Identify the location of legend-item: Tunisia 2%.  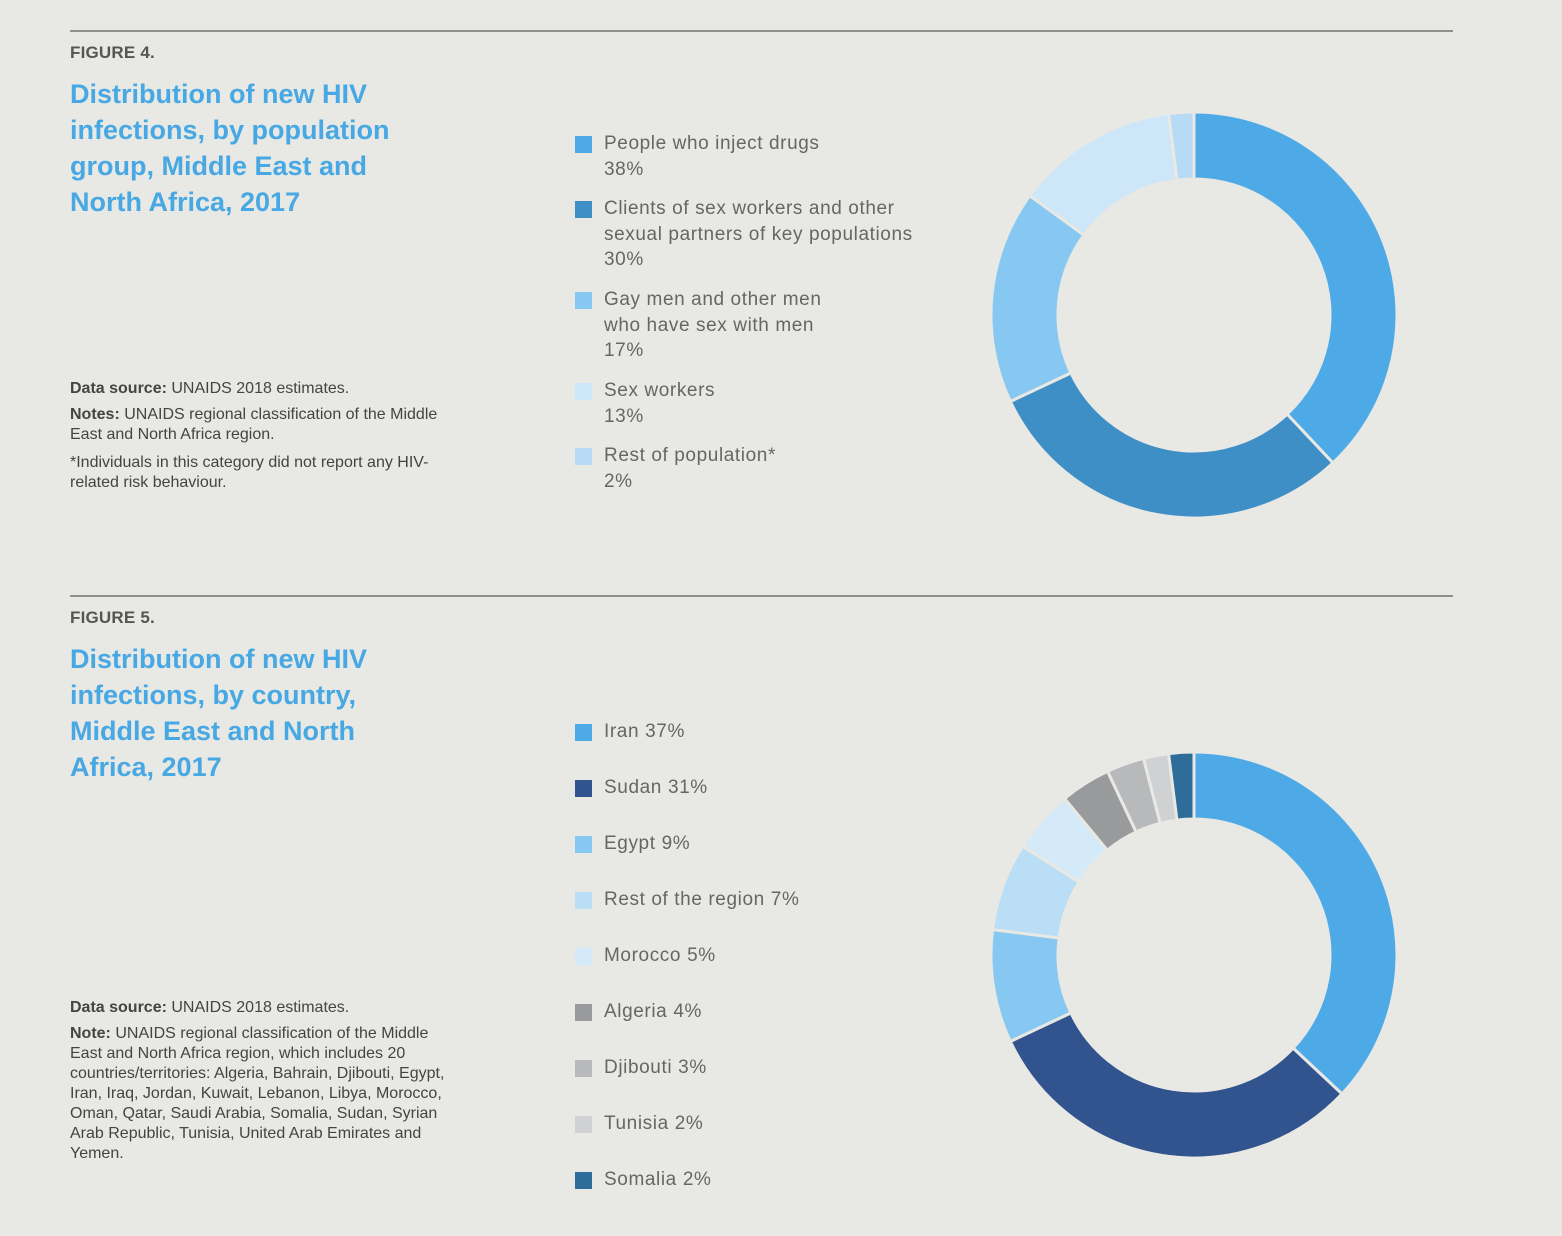
(639, 1124).